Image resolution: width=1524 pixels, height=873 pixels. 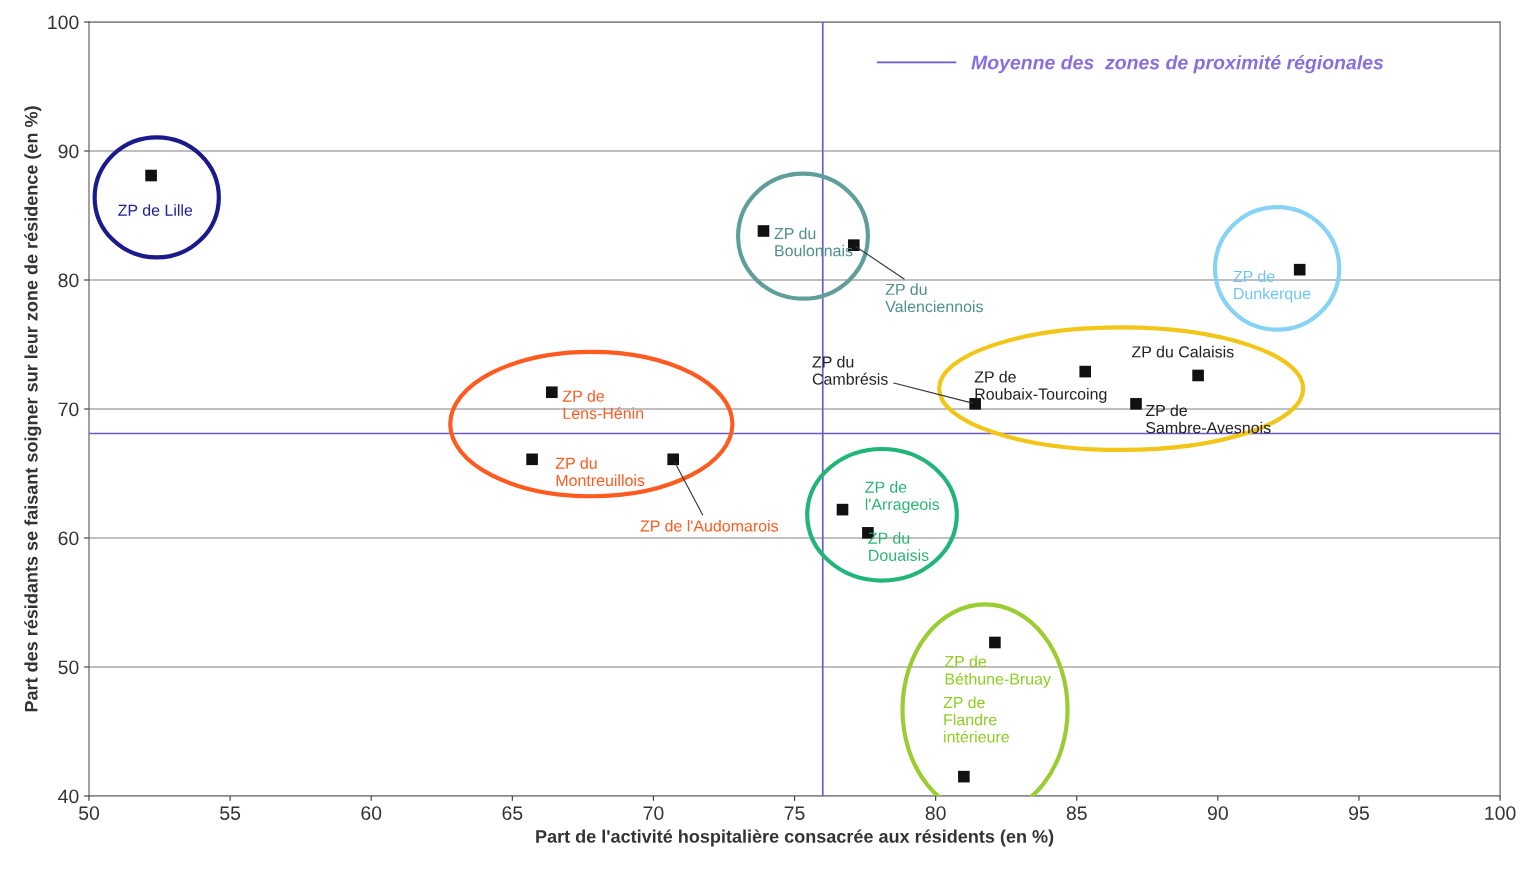 I want to click on y-tick-label: 50, so click(x=68, y=667).